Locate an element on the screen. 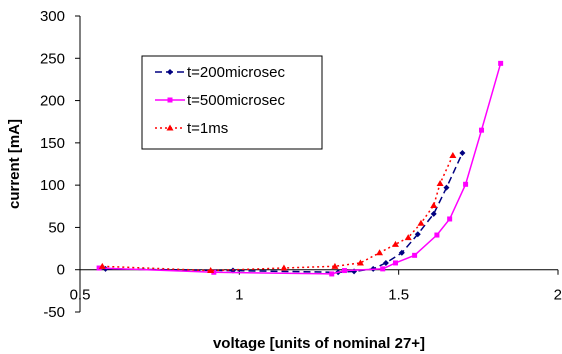  y-tick-label: 100 is located at coordinates (52, 185).